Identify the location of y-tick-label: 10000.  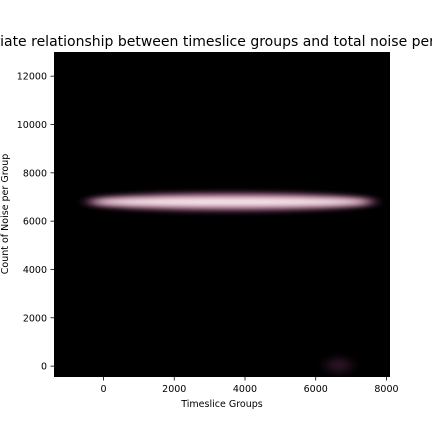
(32, 125).